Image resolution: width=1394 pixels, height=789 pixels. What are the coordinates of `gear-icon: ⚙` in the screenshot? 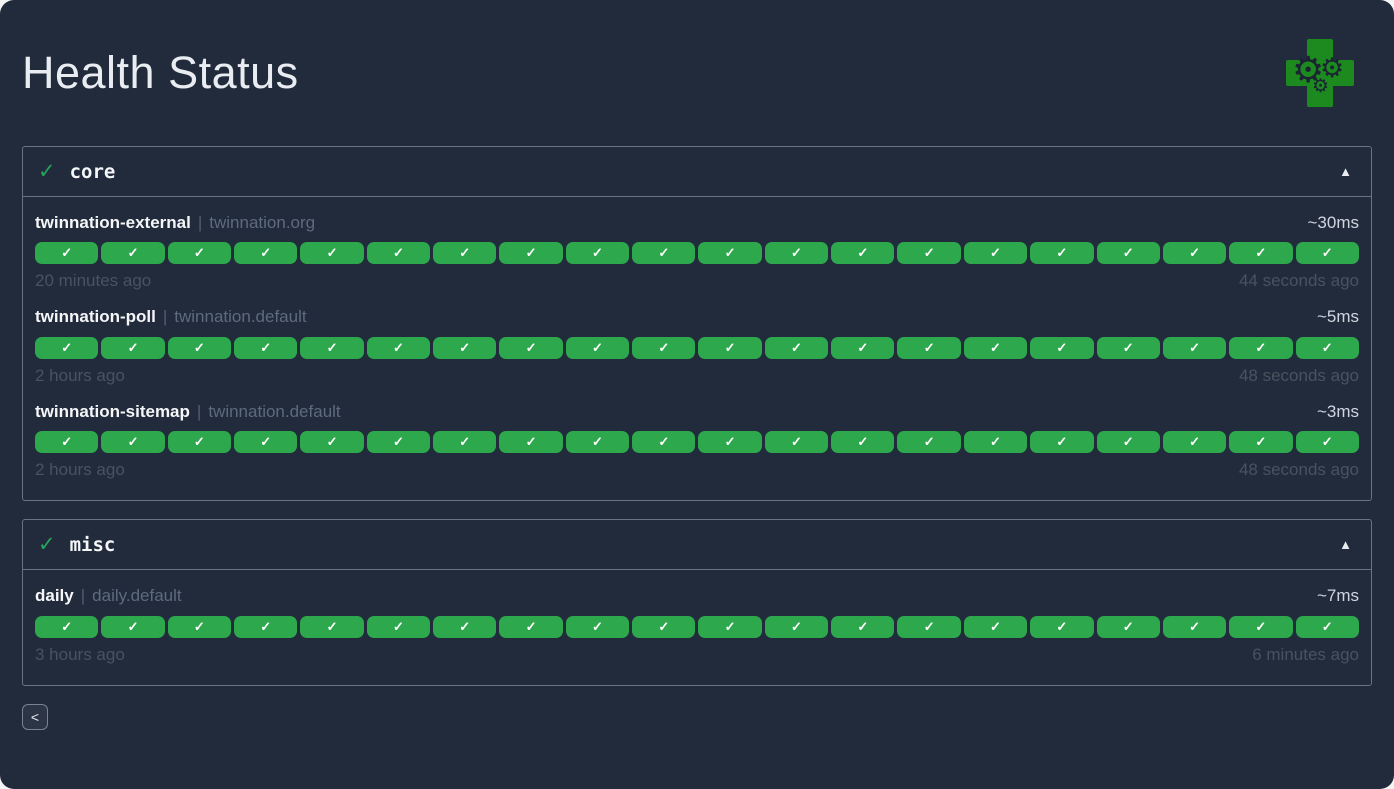 It's located at (1332, 68).